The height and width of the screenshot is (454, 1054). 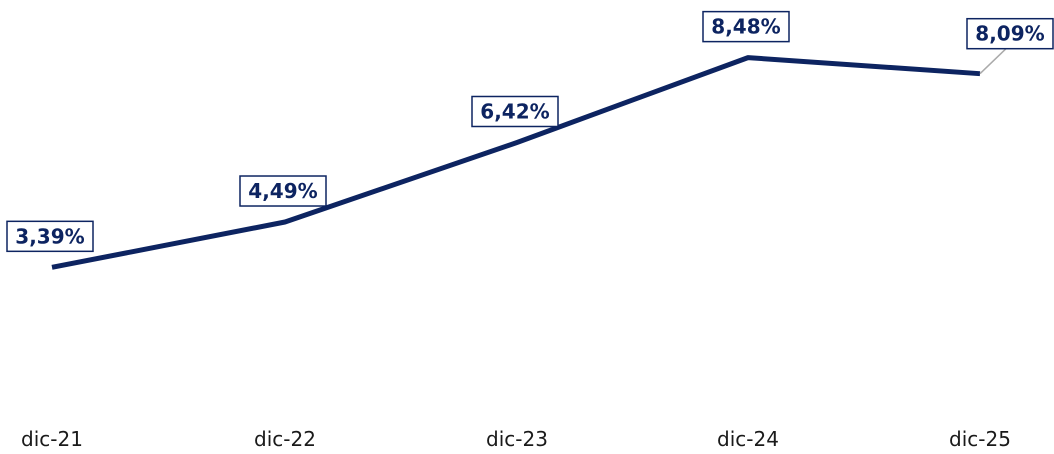 I want to click on x-tick-label: dic-23, so click(x=517, y=439).